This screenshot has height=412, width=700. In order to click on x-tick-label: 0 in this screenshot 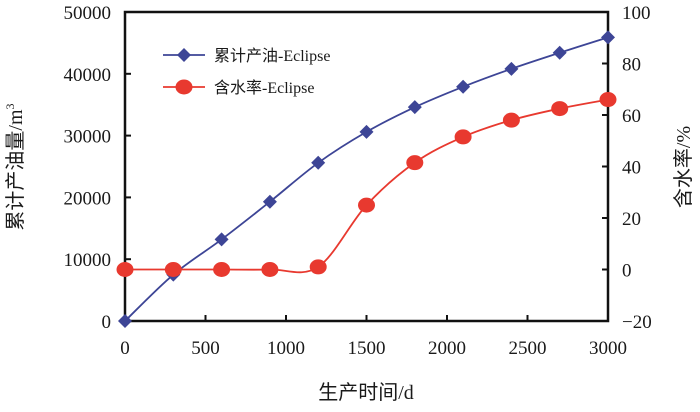, I will do `click(125, 348)`.